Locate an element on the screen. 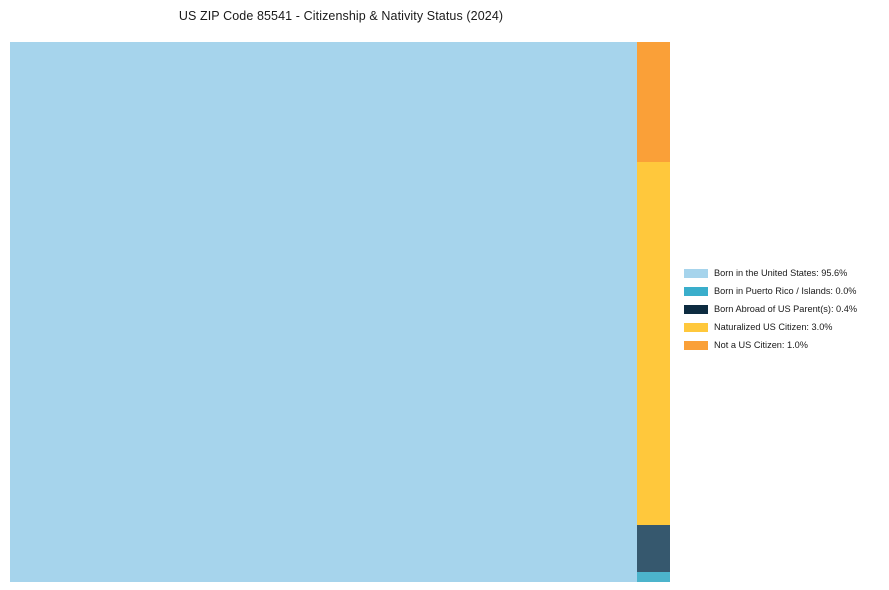 The image size is (889, 590). legend-label-not-a-us-citizen: Not a US Citizen: 1.0% is located at coordinates (761, 344).